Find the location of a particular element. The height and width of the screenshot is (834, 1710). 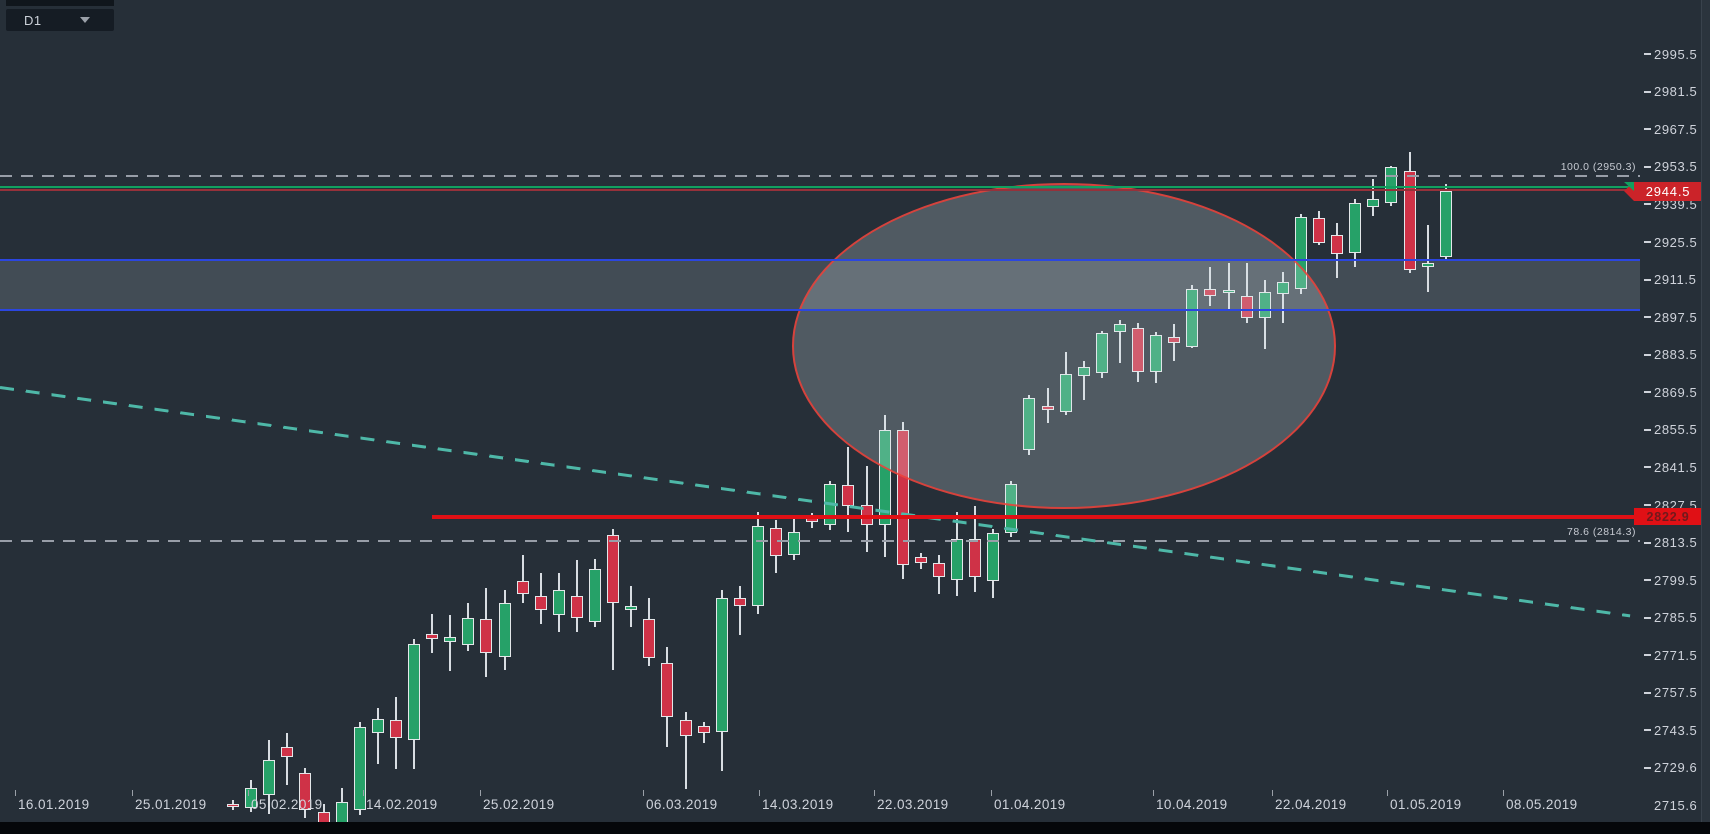

price-axis-label: 2813.5 is located at coordinates (1670, 543).